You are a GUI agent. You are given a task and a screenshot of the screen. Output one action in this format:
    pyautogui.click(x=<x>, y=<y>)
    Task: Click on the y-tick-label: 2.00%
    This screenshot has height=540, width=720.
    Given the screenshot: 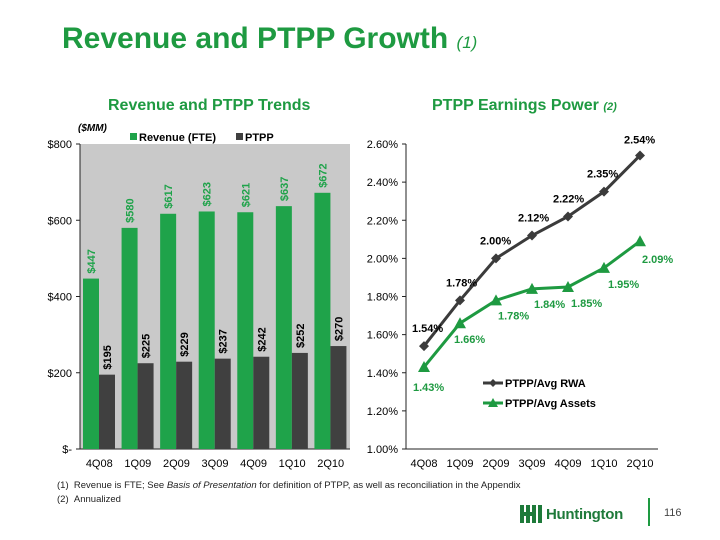 What is the action you would take?
    pyautogui.click(x=382, y=259)
    